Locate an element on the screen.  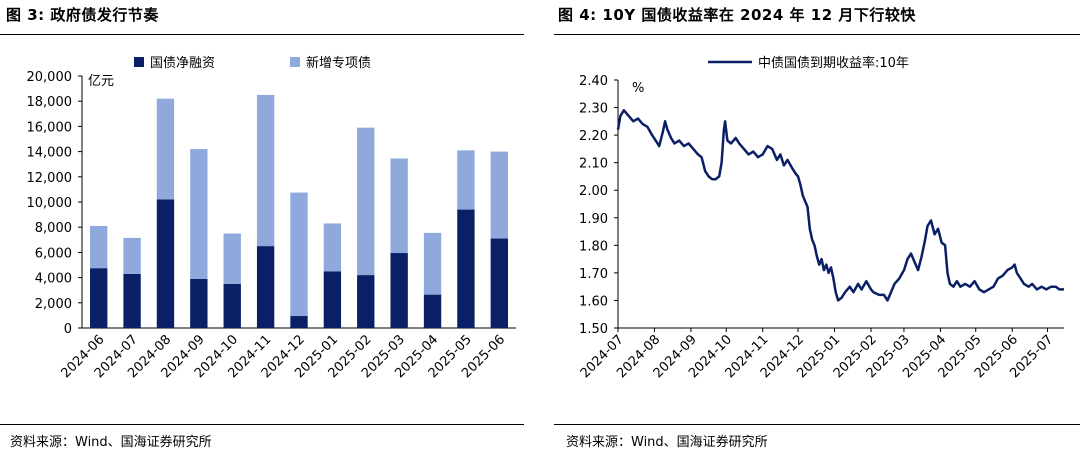
y-tick-label: 8,000 is located at coordinates (53, 228).